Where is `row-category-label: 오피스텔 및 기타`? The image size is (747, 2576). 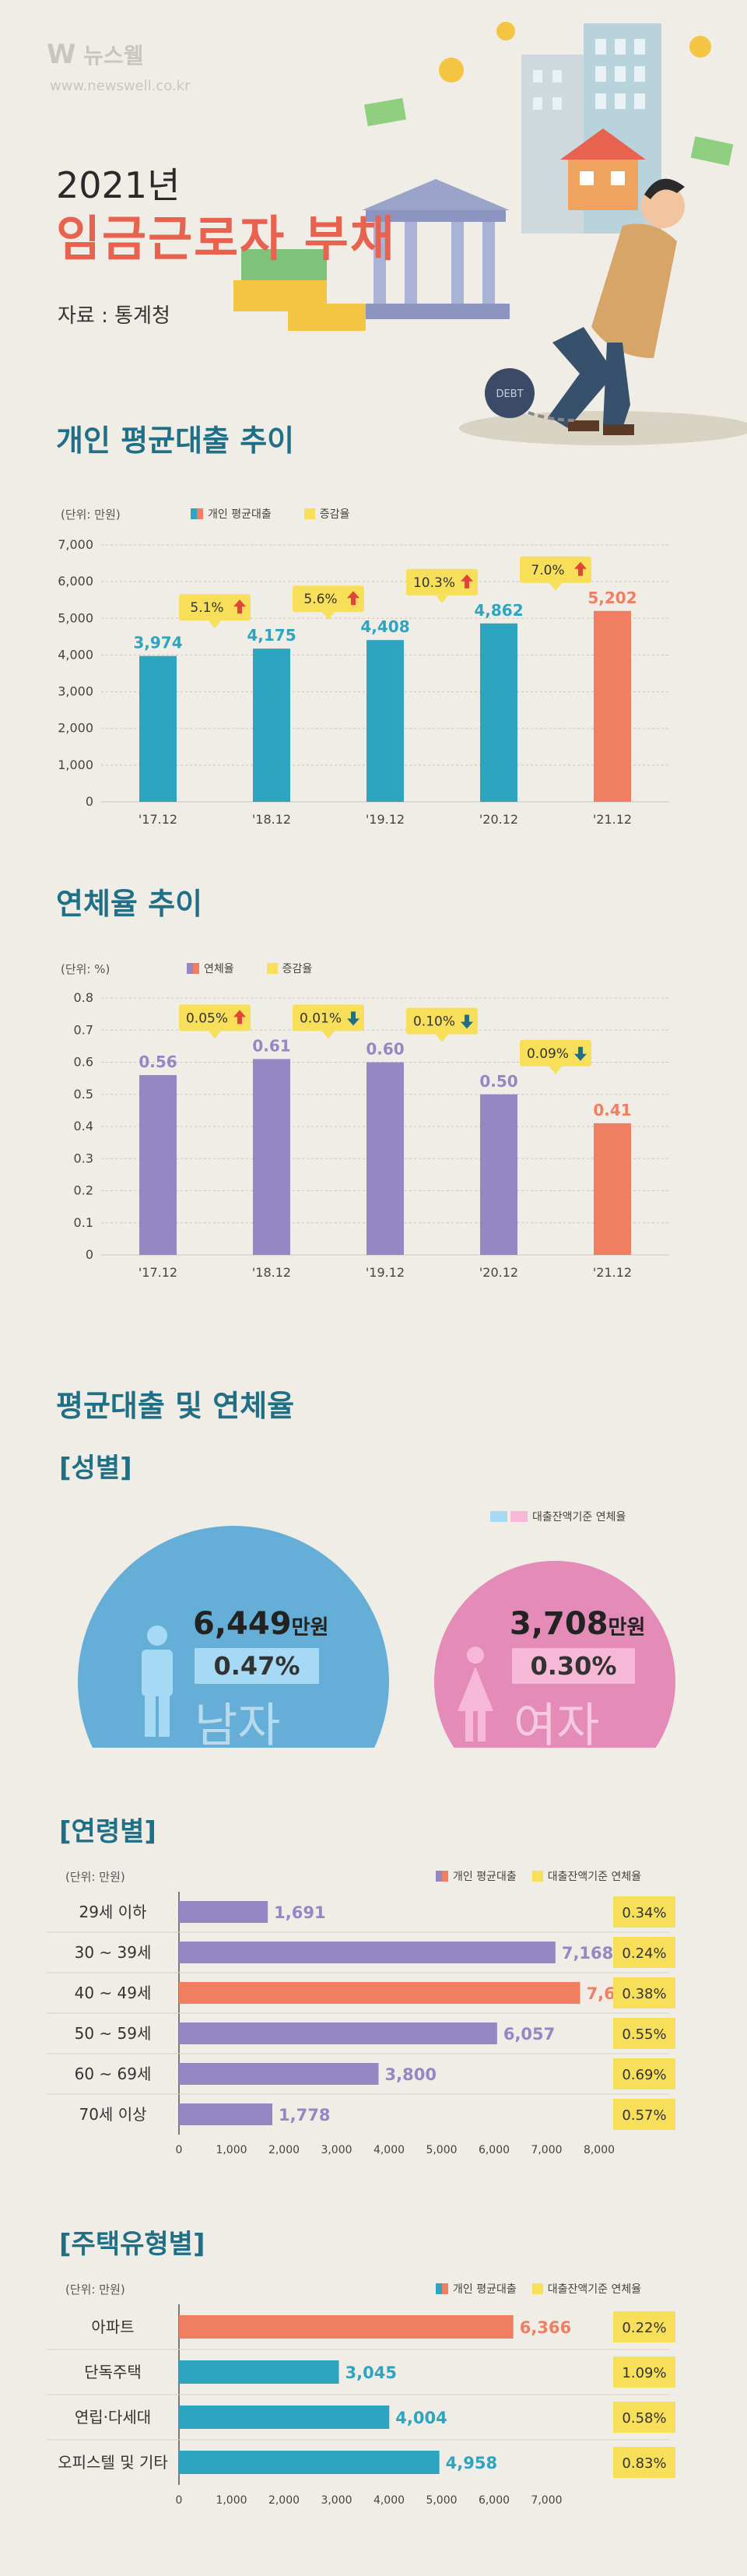
row-category-label: 오피스텔 및 기타 is located at coordinates (113, 2462).